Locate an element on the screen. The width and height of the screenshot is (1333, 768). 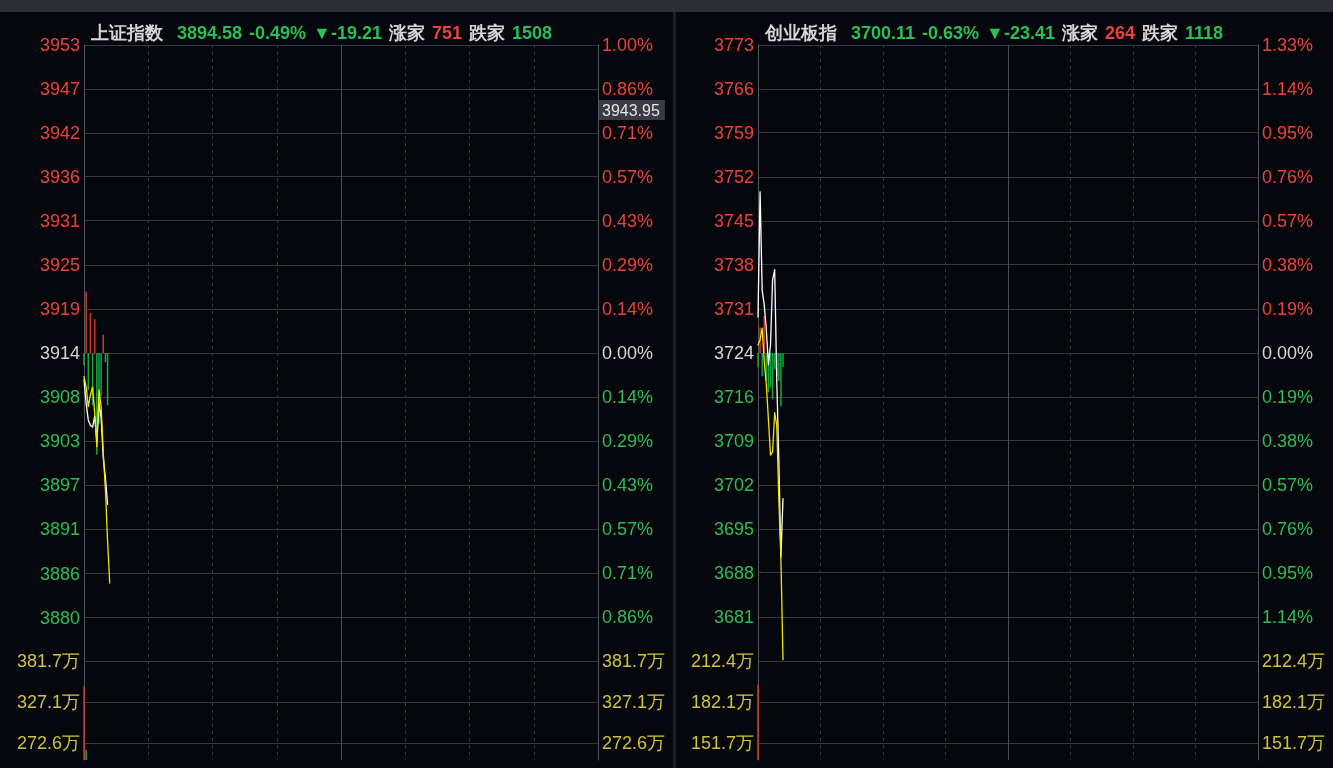
y-tick-label: 3931 is located at coordinates (59, 220).